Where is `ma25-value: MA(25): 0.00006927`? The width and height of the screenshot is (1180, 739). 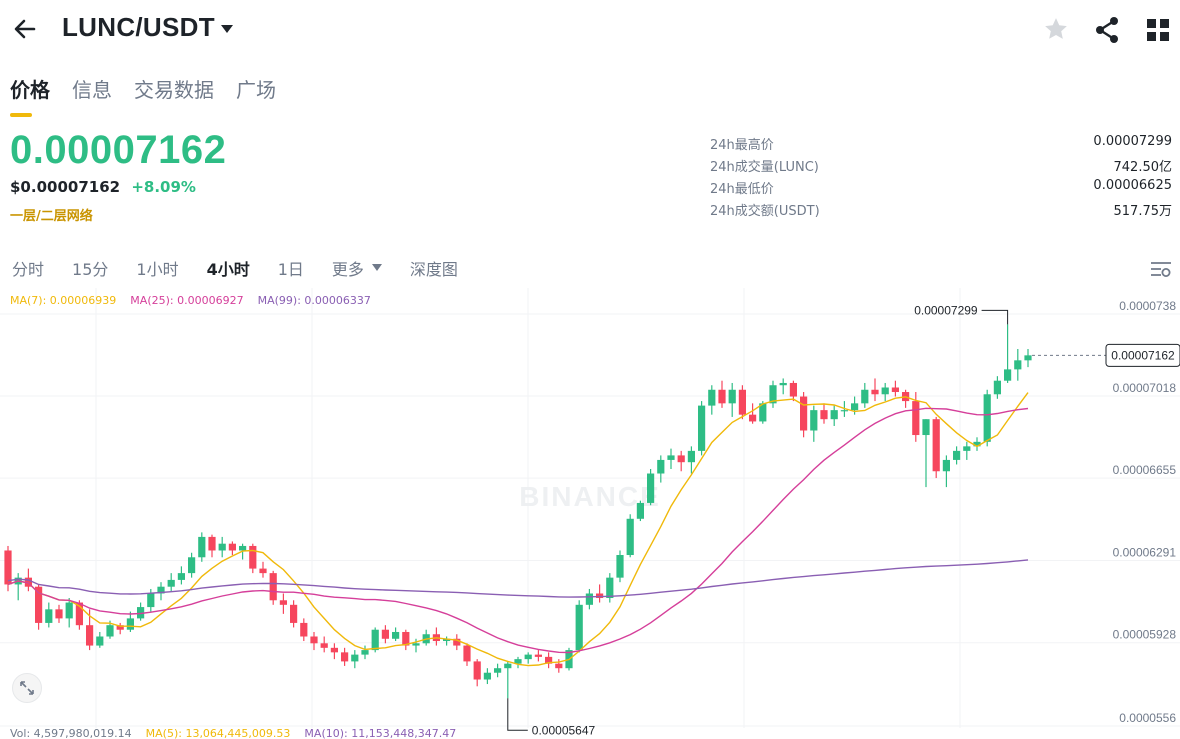
ma25-value: MA(25): 0.00006927 is located at coordinates (187, 300).